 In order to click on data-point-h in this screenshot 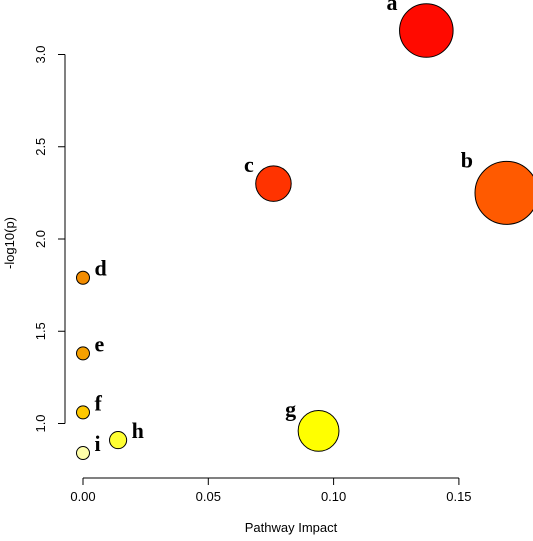, I will do `click(118, 440)`.